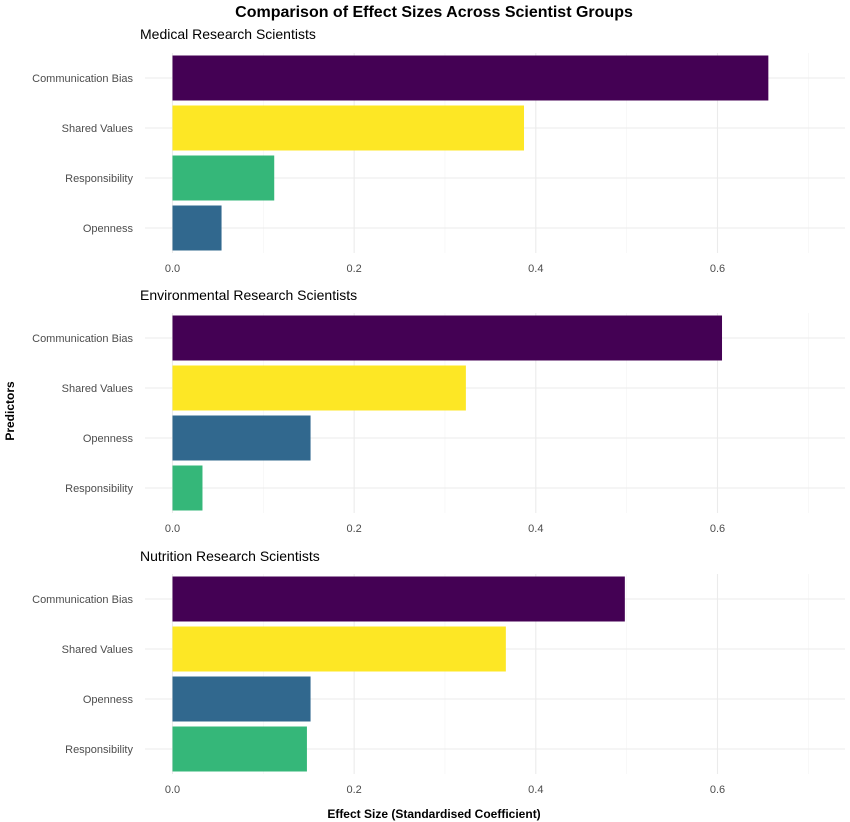 The width and height of the screenshot is (850, 822). What do you see at coordinates (433, 814) in the screenshot?
I see `x-axis-title: Effect Size (Standardised Coefficient)` at bounding box center [433, 814].